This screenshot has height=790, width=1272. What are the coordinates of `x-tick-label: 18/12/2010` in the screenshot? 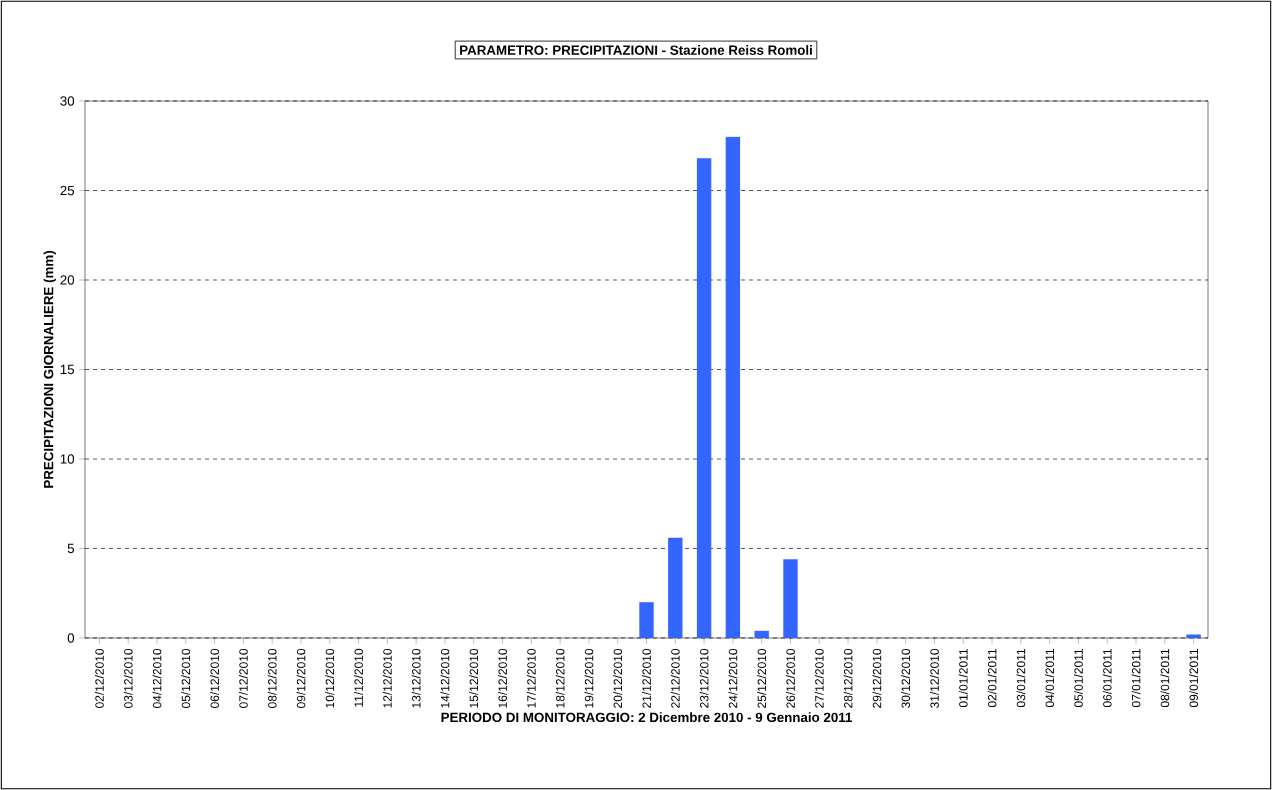 It's located at (560, 678).